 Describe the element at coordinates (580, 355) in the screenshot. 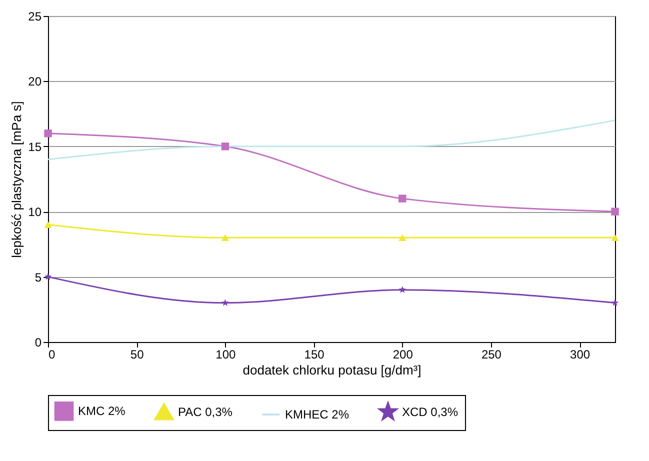

I see `x-tick-label: 300` at that location.